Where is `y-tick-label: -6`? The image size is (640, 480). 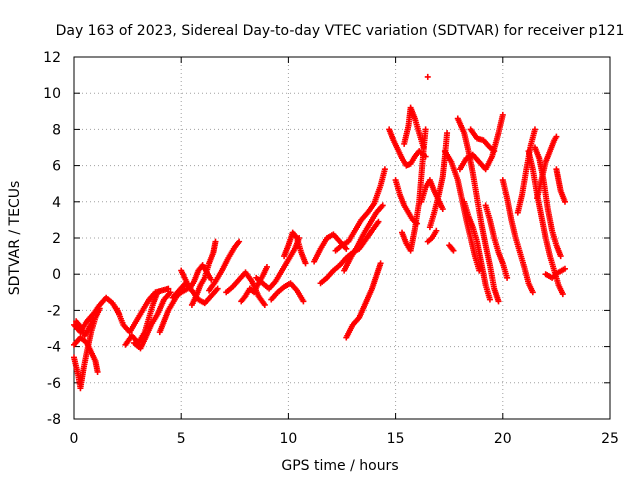 y-tick-label: -6 is located at coordinates (54, 384).